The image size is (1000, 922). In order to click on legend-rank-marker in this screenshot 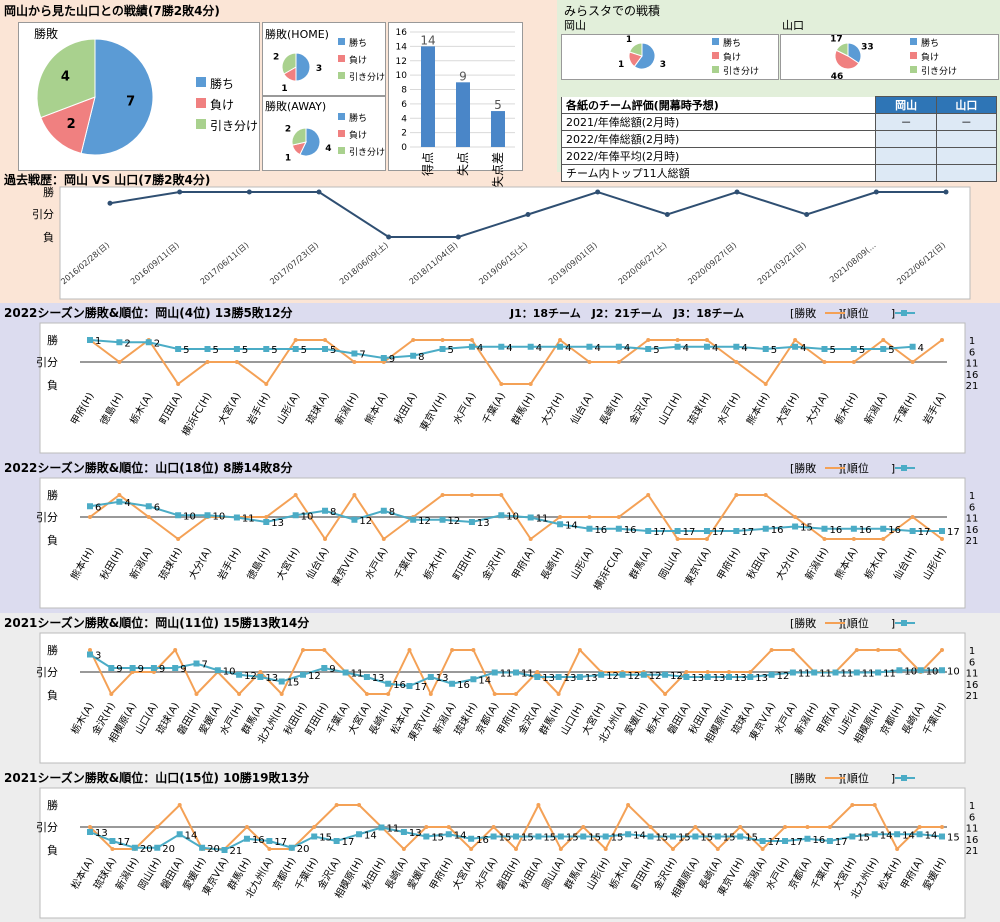, I will do `click(904, 313)`.